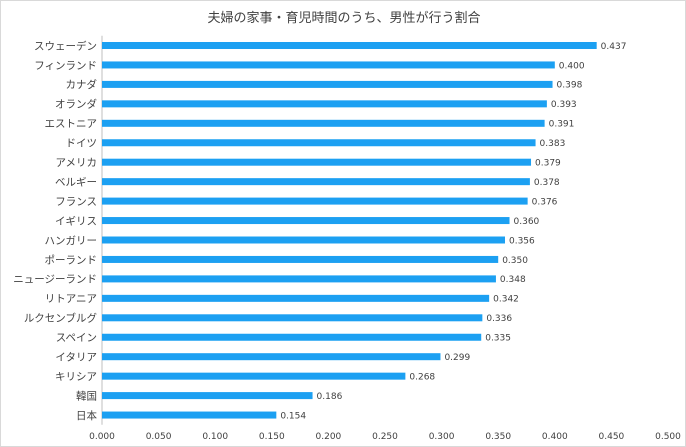  What do you see at coordinates (272, 437) in the screenshot?
I see `x-tick-label: 0.150` at bounding box center [272, 437].